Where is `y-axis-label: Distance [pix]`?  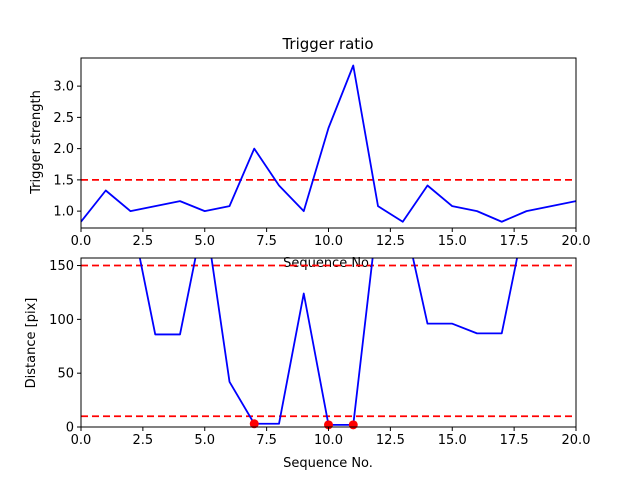 y-axis-label: Distance [pix] is located at coordinates (31, 343).